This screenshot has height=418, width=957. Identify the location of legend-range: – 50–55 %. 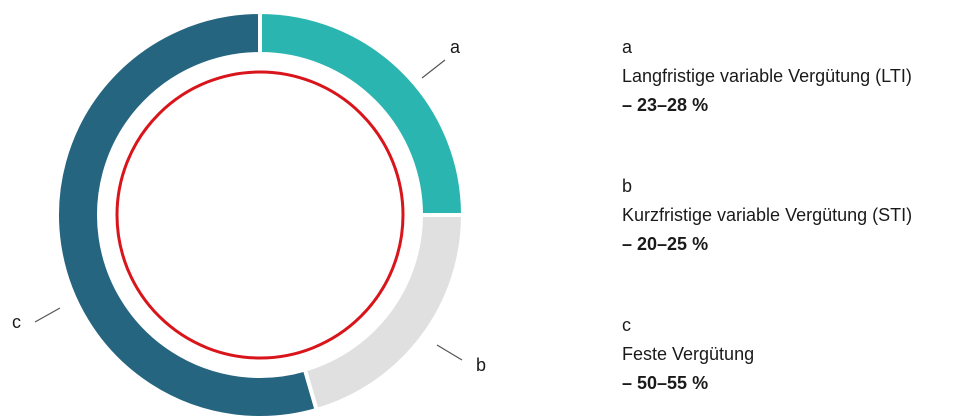
(665, 383).